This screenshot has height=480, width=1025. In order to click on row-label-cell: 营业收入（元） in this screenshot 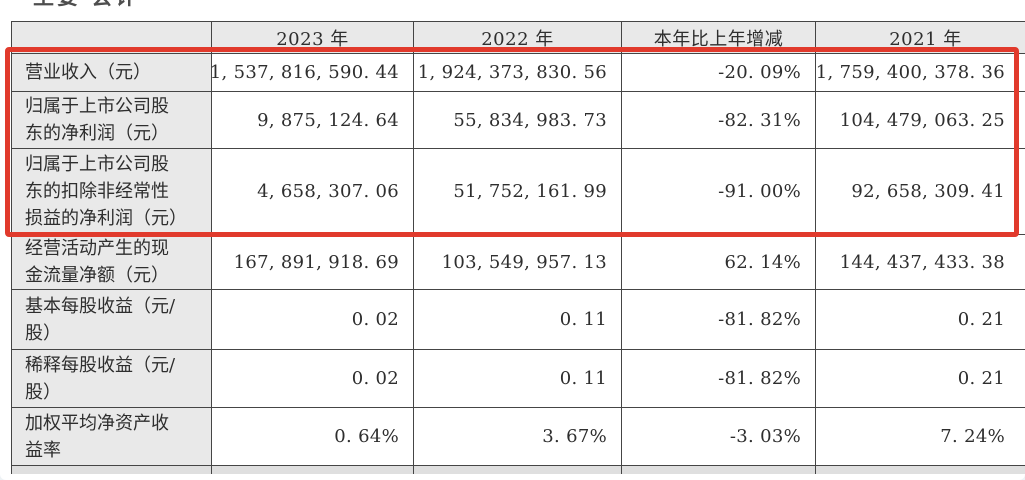, I will do `click(112, 73)`.